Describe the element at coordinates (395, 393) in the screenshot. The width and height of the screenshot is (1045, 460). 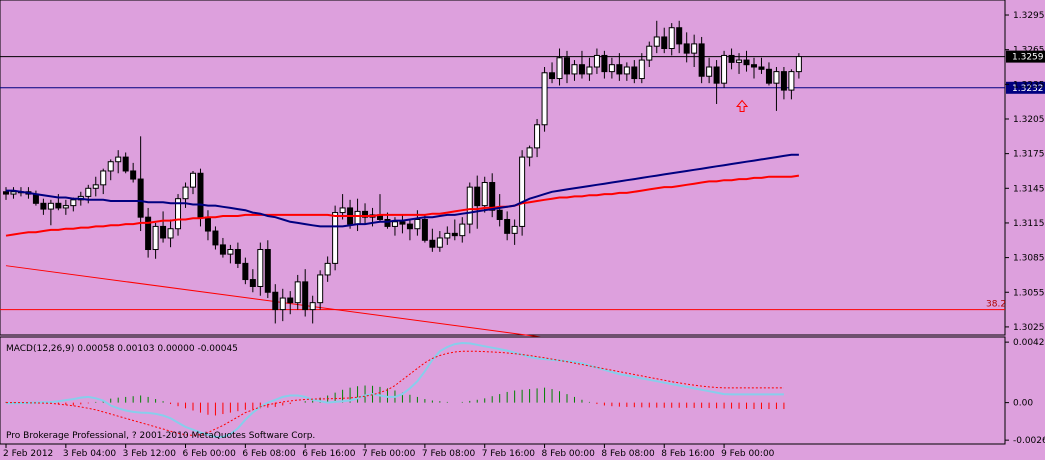
I see `macd-signal-line` at that location.